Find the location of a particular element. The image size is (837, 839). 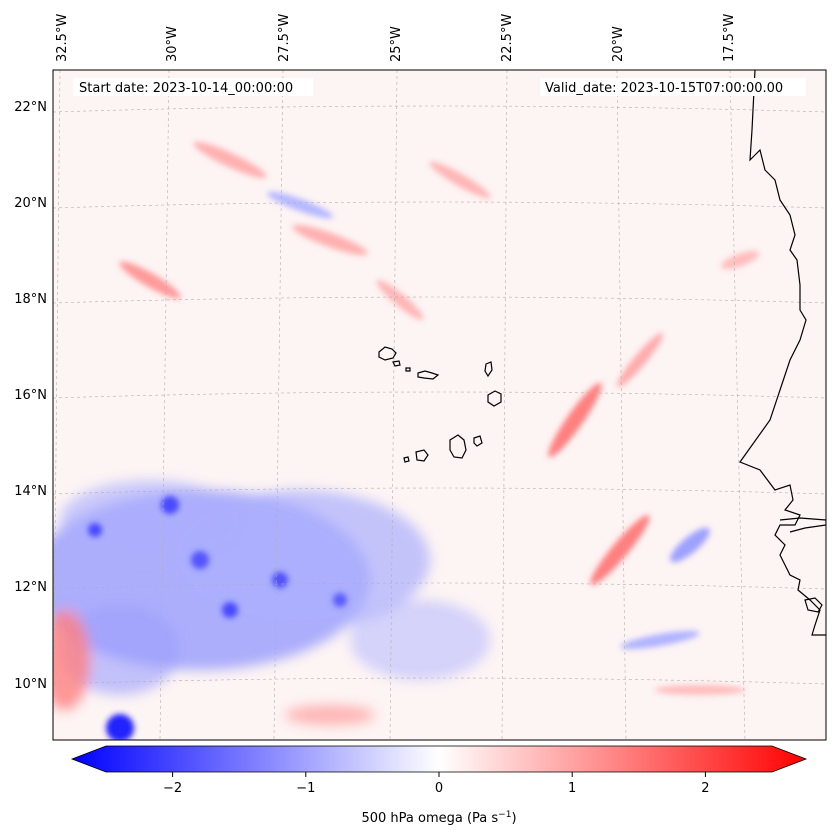

island-maio is located at coordinates (478, 441).